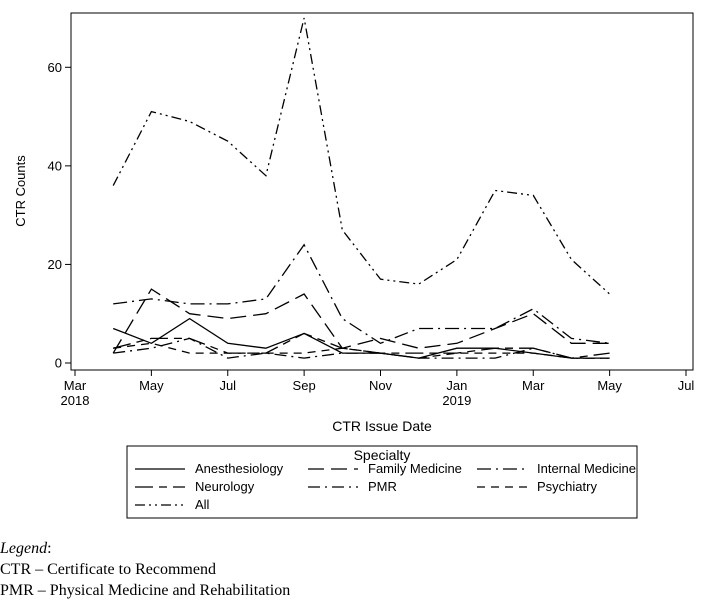 This screenshot has width=709, height=602. Describe the element at coordinates (304, 385) in the screenshot. I see `x-tick-label: Sep` at that location.